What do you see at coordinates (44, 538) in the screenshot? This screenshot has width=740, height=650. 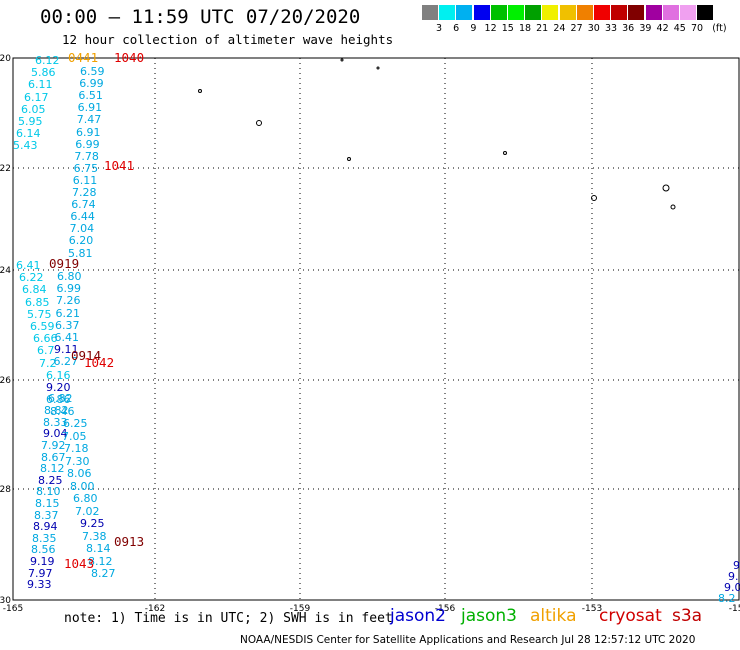 I see `swh-value: 8.35` at bounding box center [44, 538].